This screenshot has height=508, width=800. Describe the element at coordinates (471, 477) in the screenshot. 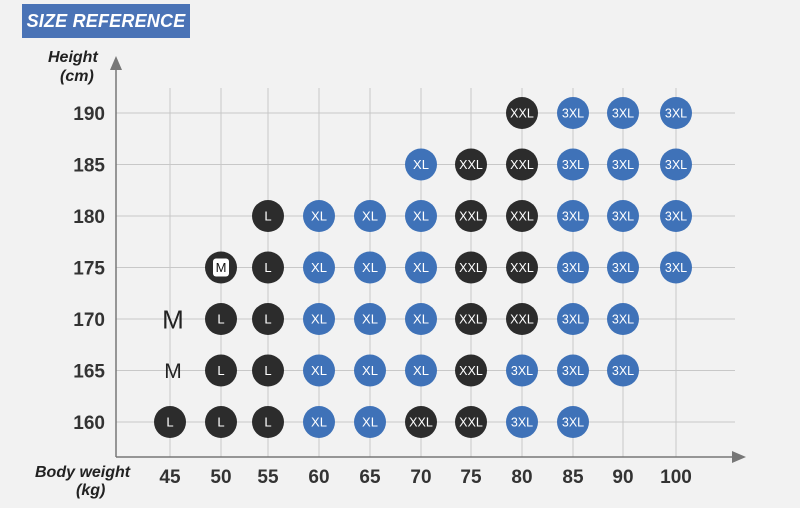

I see `x-tick-label: 75` at that location.